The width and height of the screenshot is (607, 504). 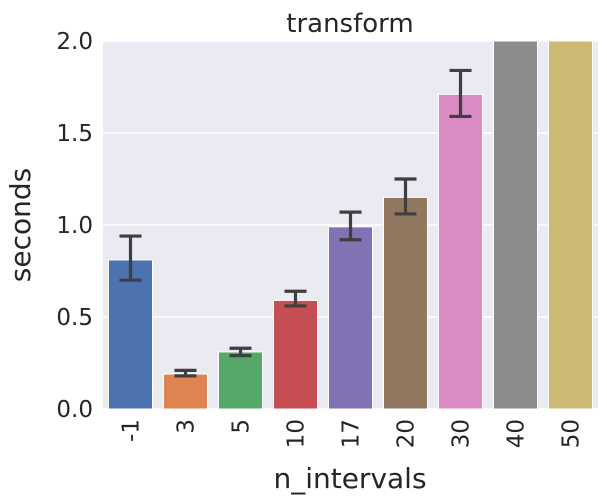 What do you see at coordinates (74, 318) in the screenshot?
I see `y-tick-label: 0.5` at bounding box center [74, 318].